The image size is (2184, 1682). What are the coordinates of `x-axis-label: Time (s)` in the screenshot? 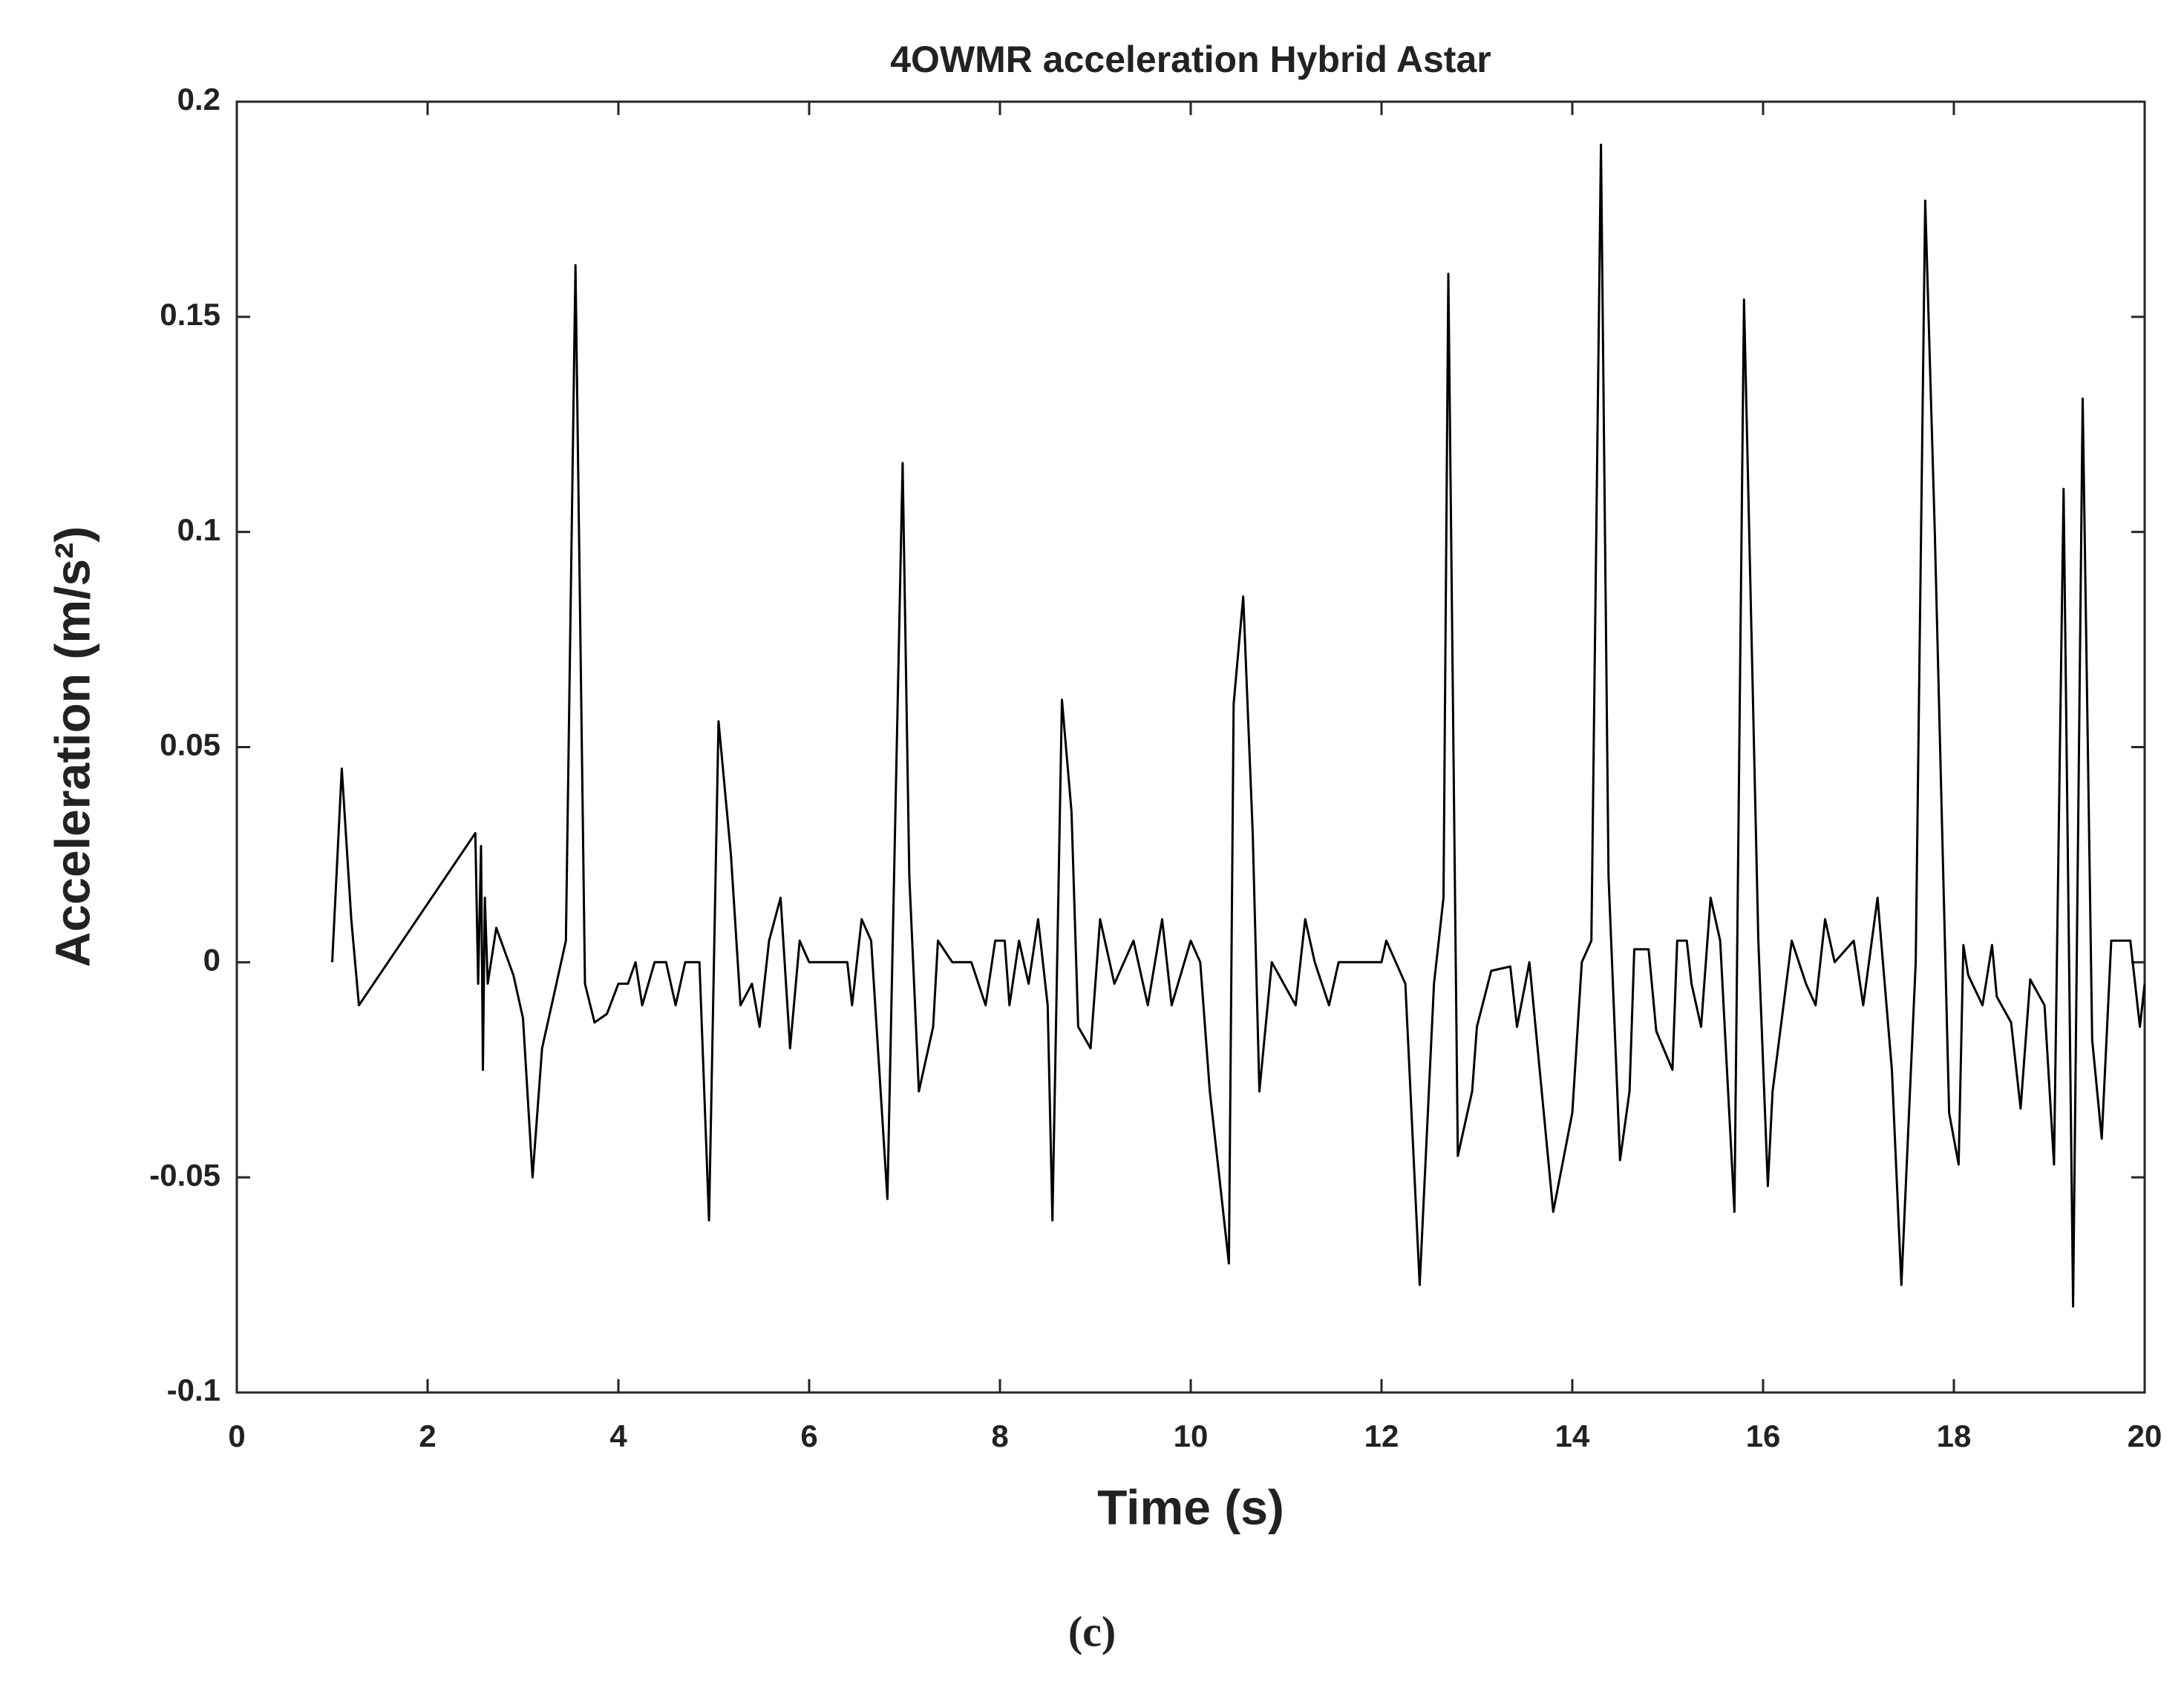 It's located at (1190, 1506).